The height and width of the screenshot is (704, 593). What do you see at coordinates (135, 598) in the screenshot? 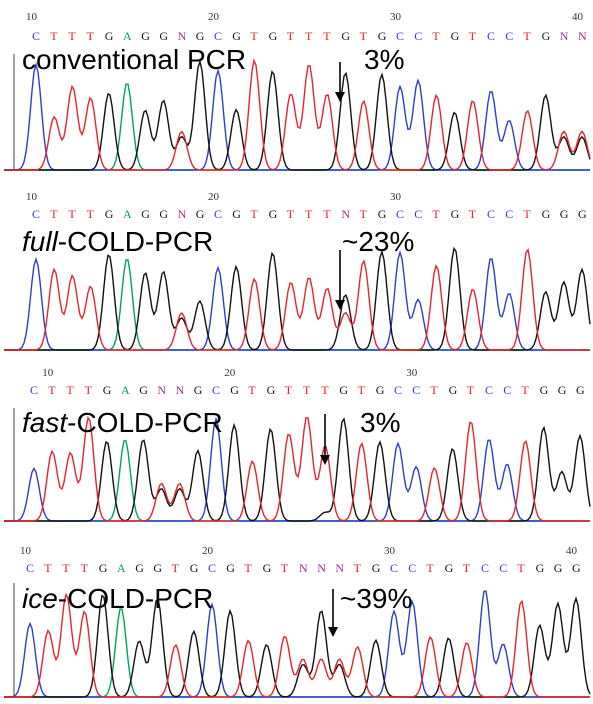
I see `panel-title-text: -COLD-PCR` at bounding box center [135, 598].